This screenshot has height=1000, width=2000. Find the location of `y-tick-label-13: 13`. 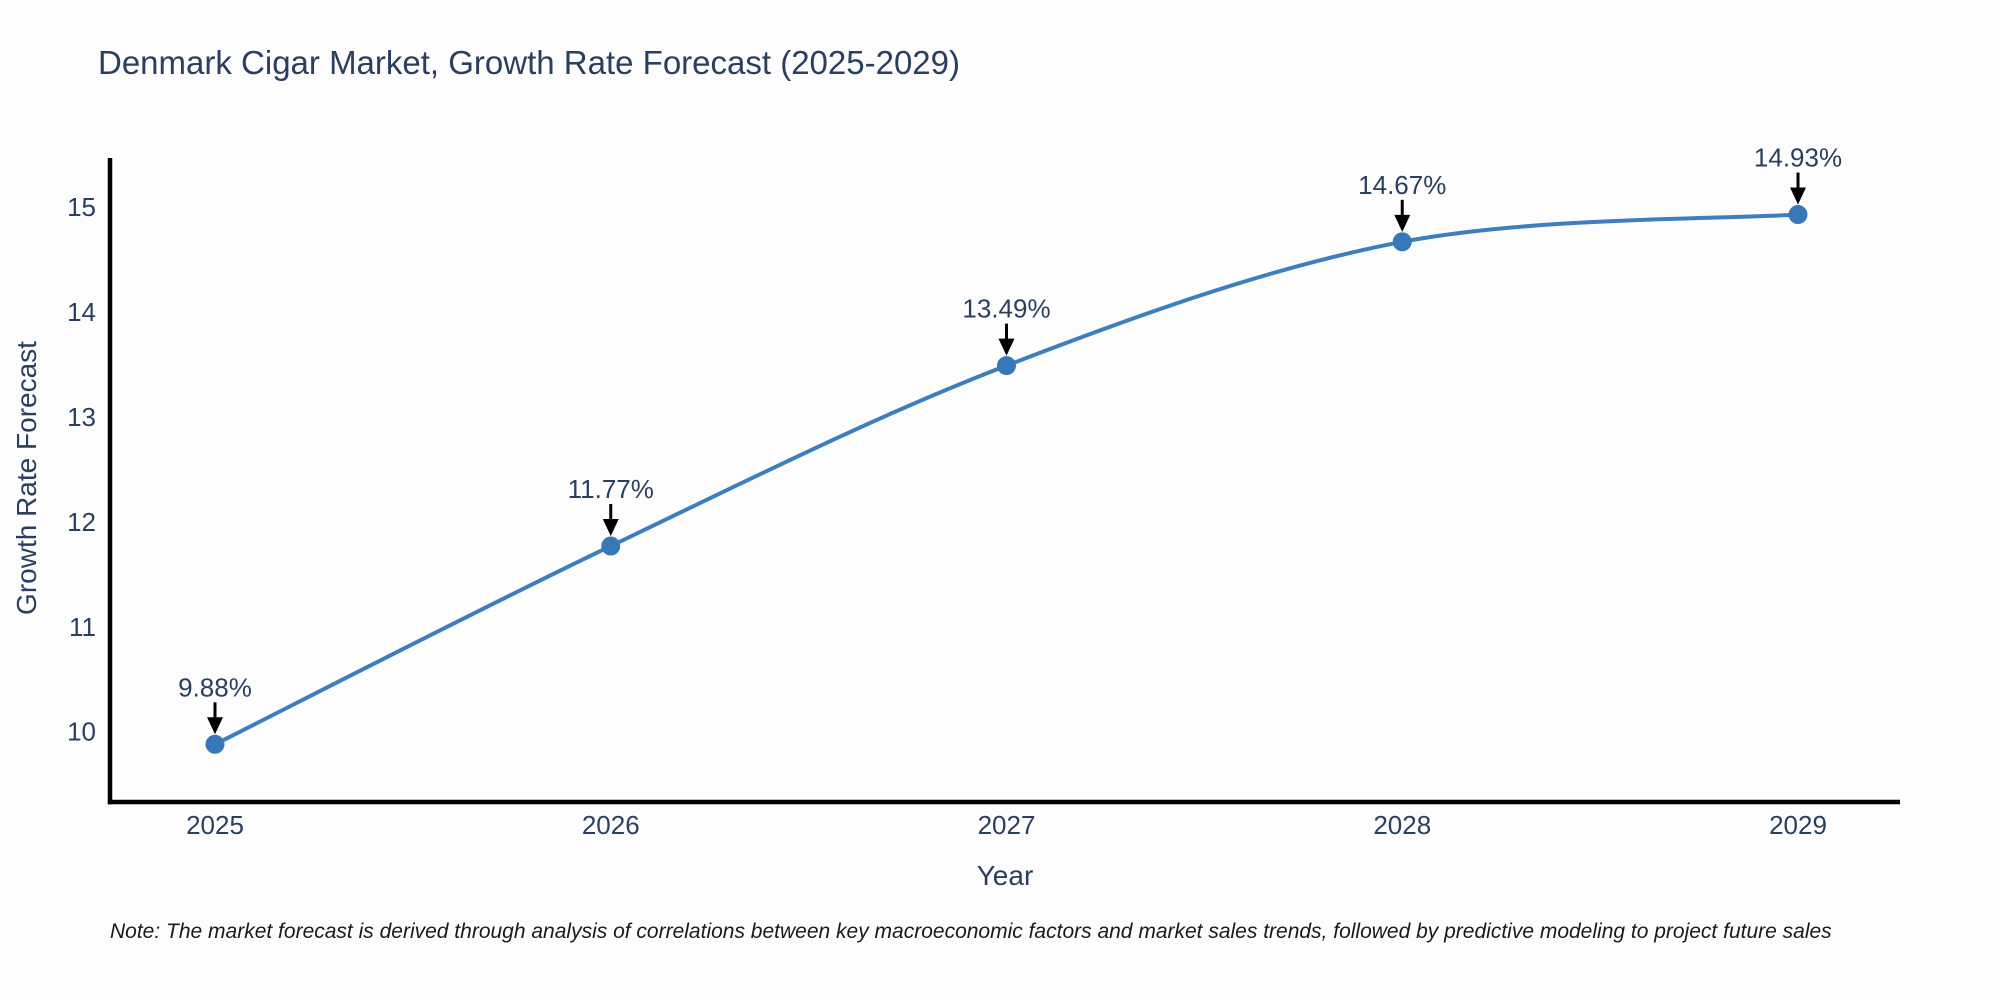

y-tick-label-13: 13 is located at coordinates (81, 417).